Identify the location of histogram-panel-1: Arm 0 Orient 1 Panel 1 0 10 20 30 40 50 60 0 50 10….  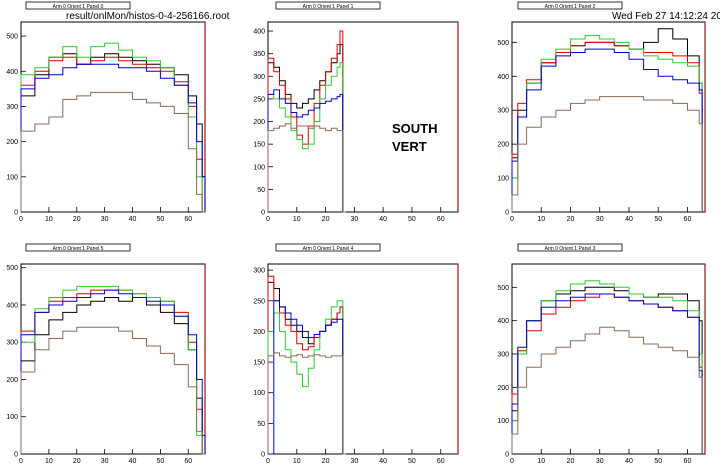
(356, 112).